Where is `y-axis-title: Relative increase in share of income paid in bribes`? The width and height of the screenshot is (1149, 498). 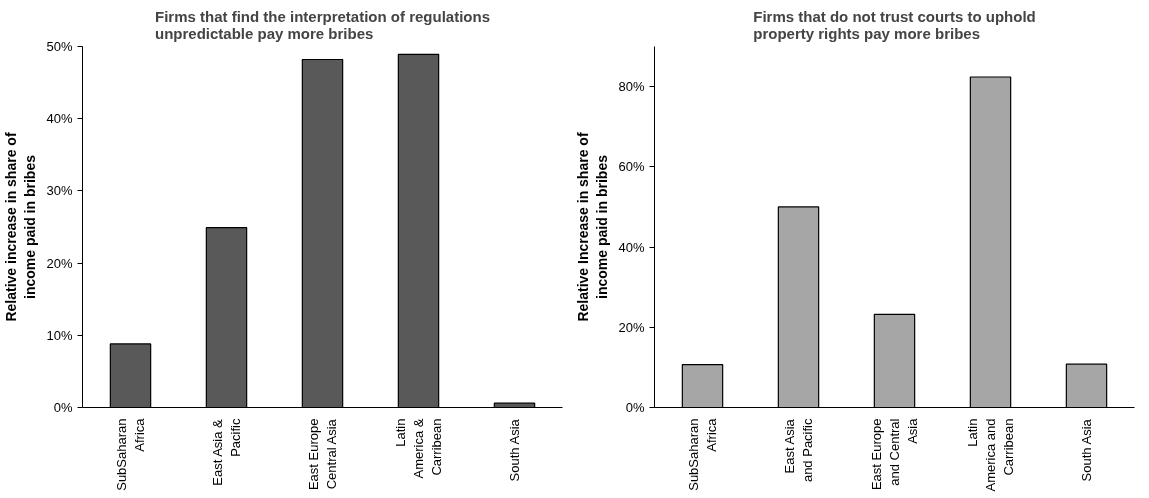
y-axis-title: Relative increase in share of income paid in bribes is located at coordinates (21, 227).